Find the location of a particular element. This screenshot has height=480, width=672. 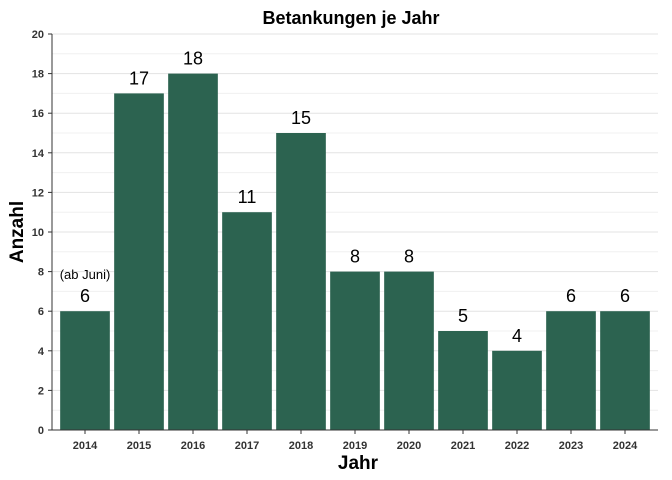

bar-2023 is located at coordinates (571, 370).